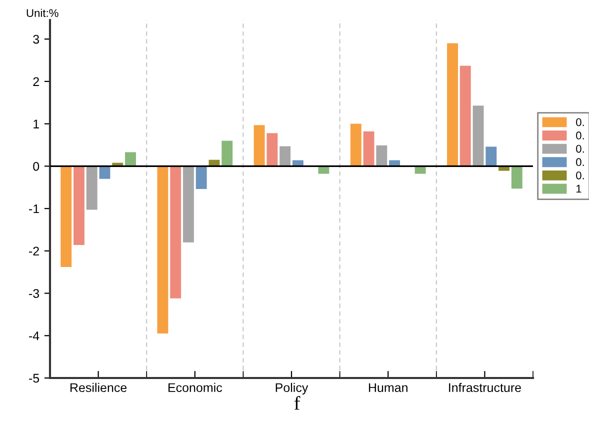 The width and height of the screenshot is (589, 440). What do you see at coordinates (34, 378) in the screenshot?
I see `y-tick-label: -5` at bounding box center [34, 378].